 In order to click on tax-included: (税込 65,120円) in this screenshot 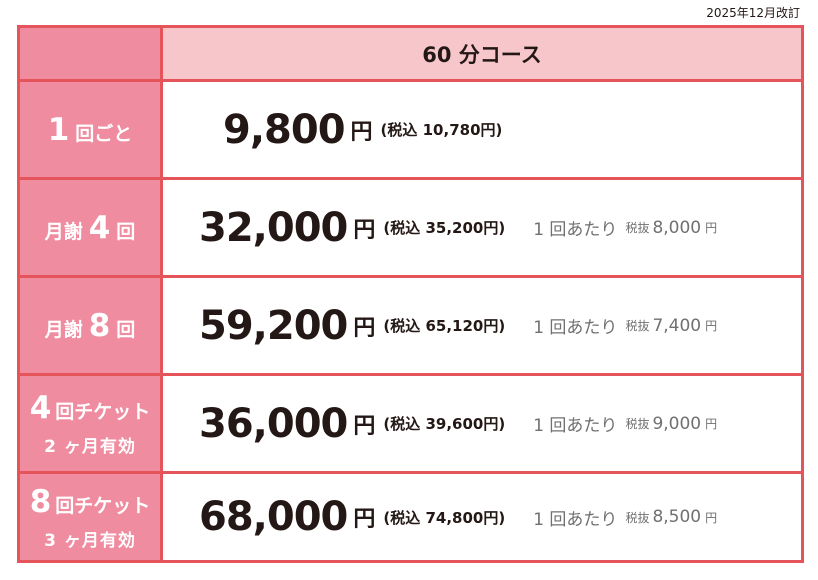, I will do `click(444, 326)`.